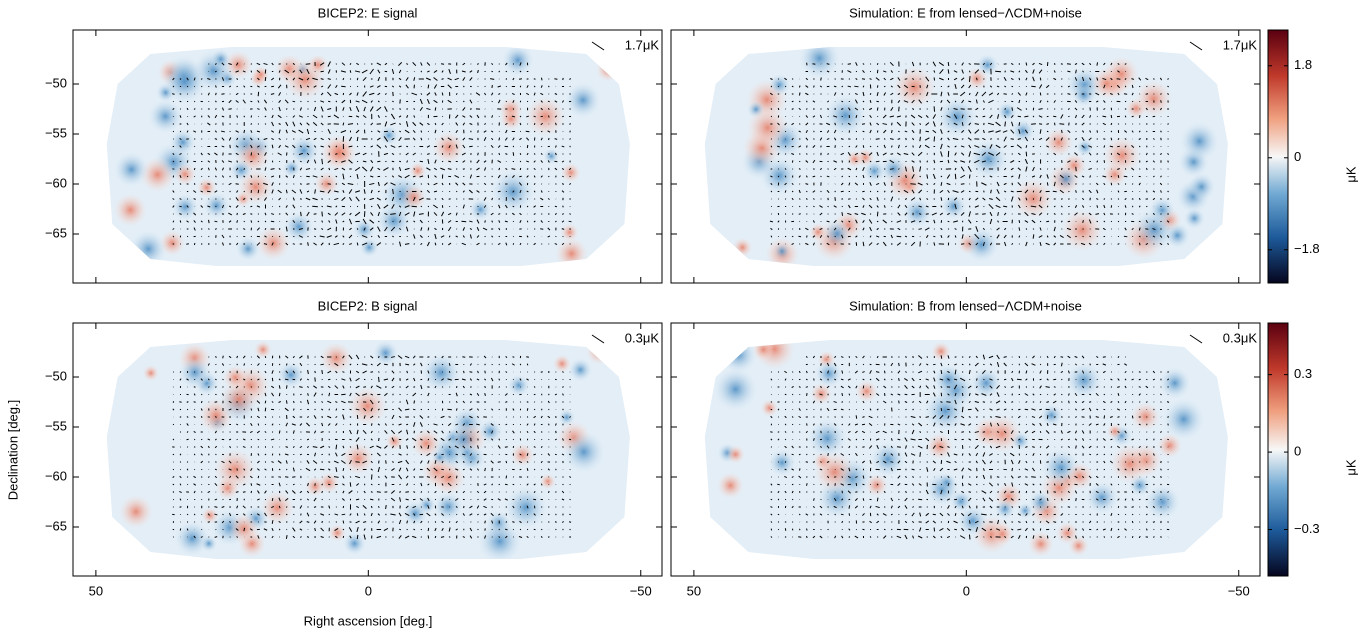 The width and height of the screenshot is (1369, 640). I want to click on y-tick-label: −50, so click(56, 375).